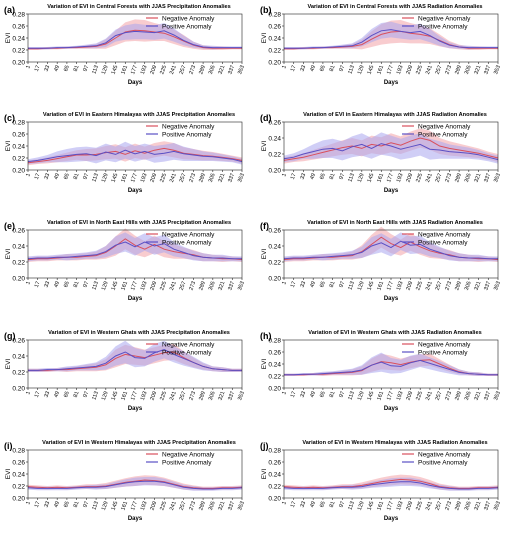 This screenshot has height=550, width=511. I want to click on panel-label: (e), so click(9, 226).